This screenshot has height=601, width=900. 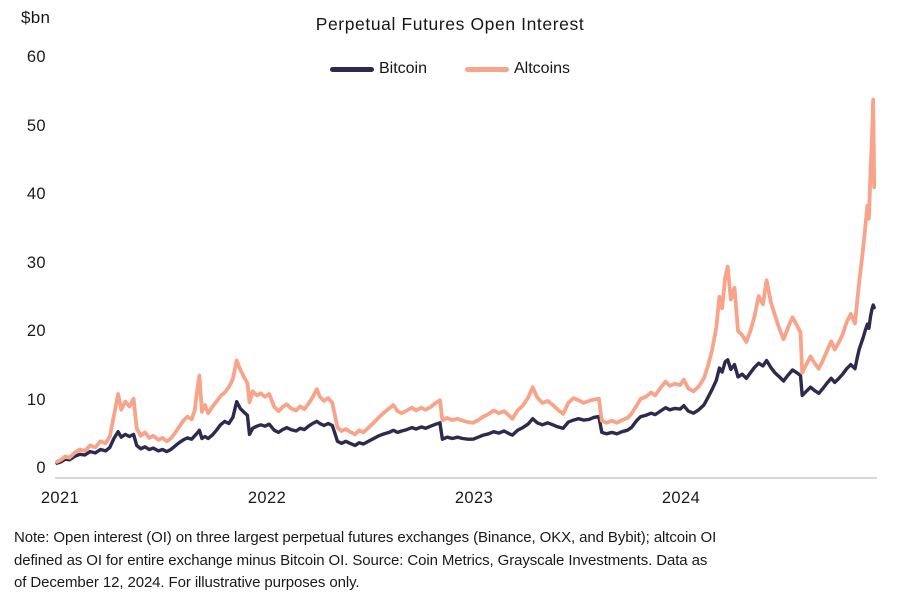 What do you see at coordinates (487, 69) in the screenshot?
I see `altcoins-line-swatch` at bounding box center [487, 69].